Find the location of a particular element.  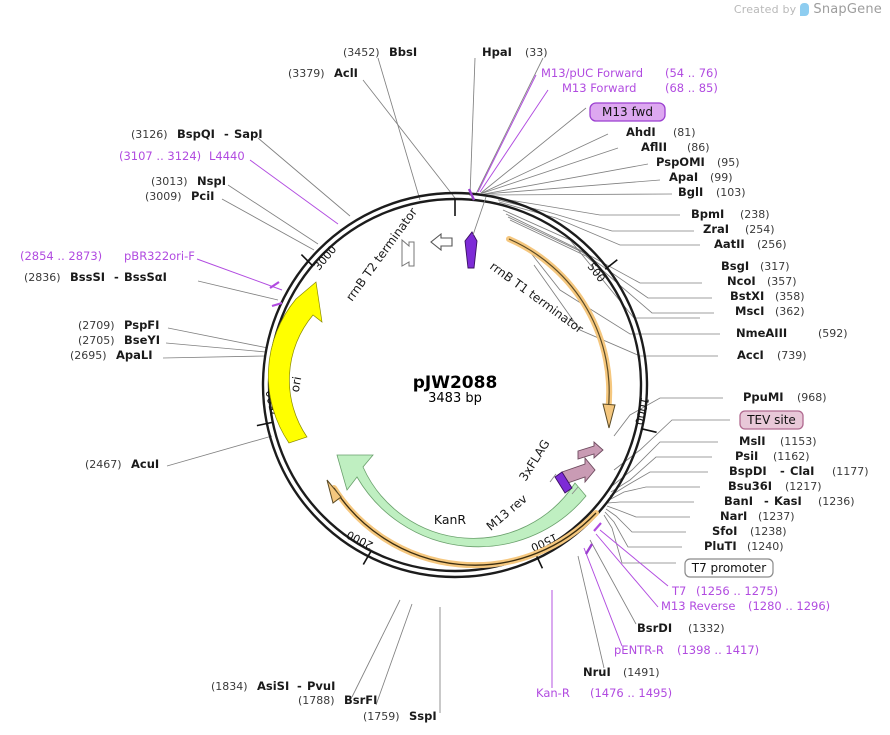

label-acli: (3379) AclI is located at coordinates (323, 73).